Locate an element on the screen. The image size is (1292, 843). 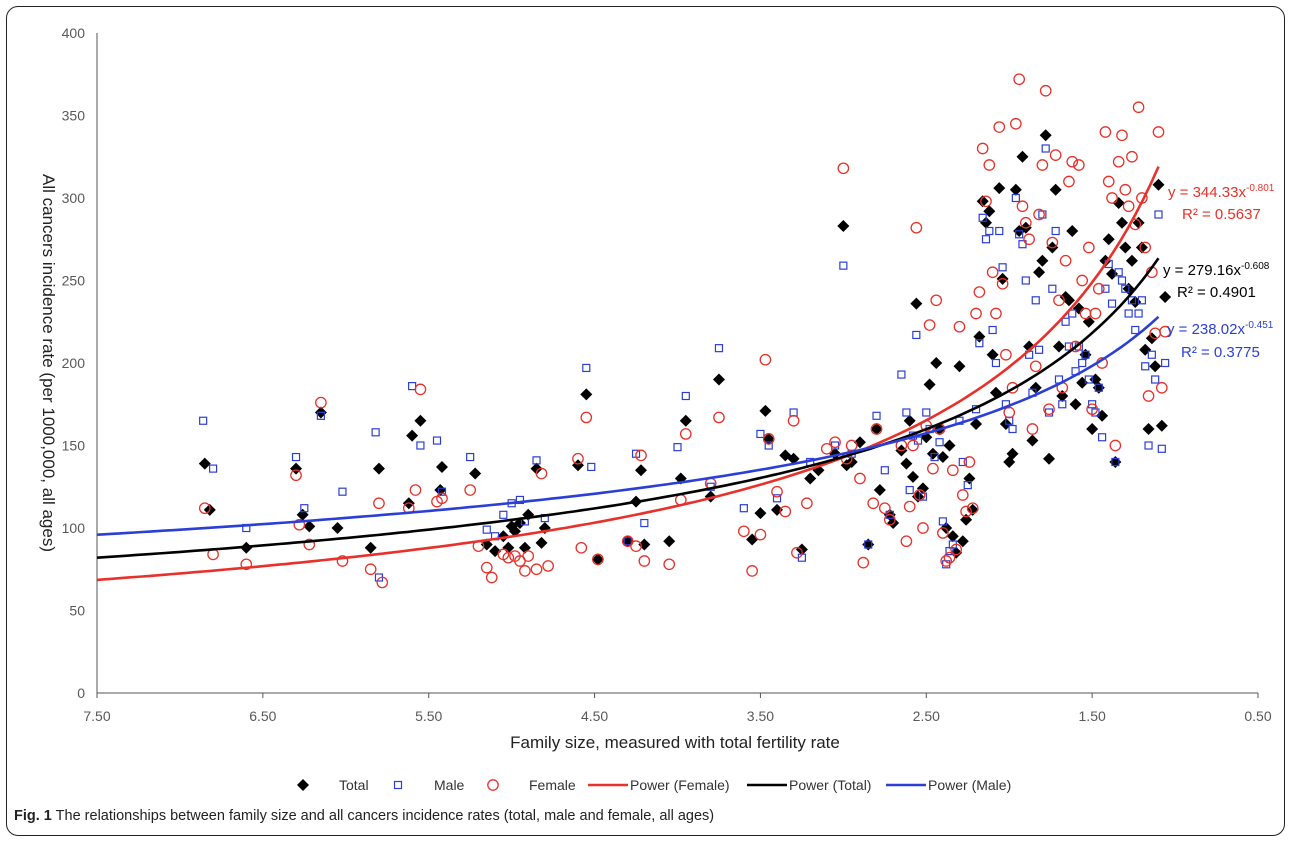
trendline-equation: y = 279.16x-0.608 is located at coordinates (1216, 270).